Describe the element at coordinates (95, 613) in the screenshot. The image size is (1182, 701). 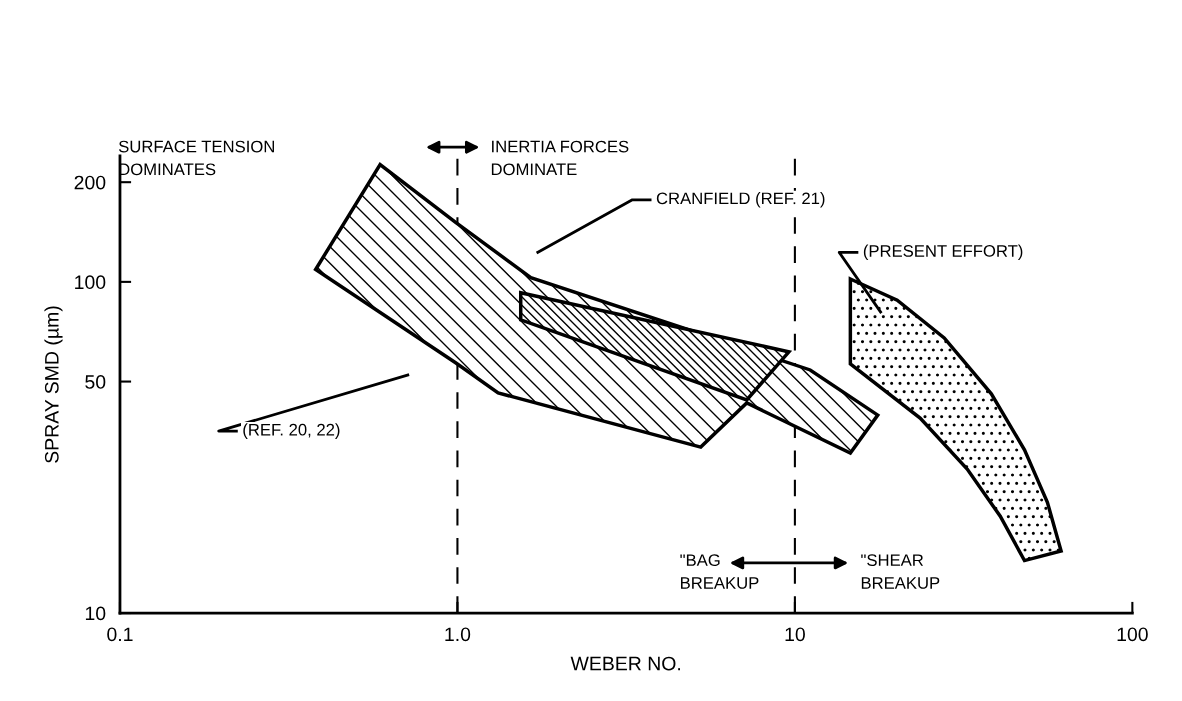
I see `y-tick-label: 10` at that location.